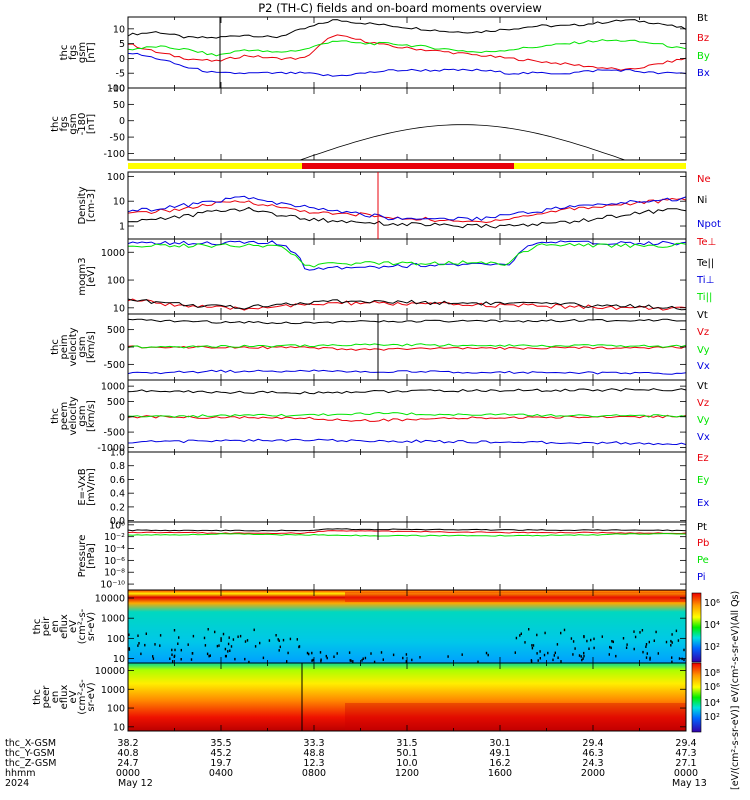 The image size is (750, 800). I want to click on legend-Pt: Pt, so click(702, 527).